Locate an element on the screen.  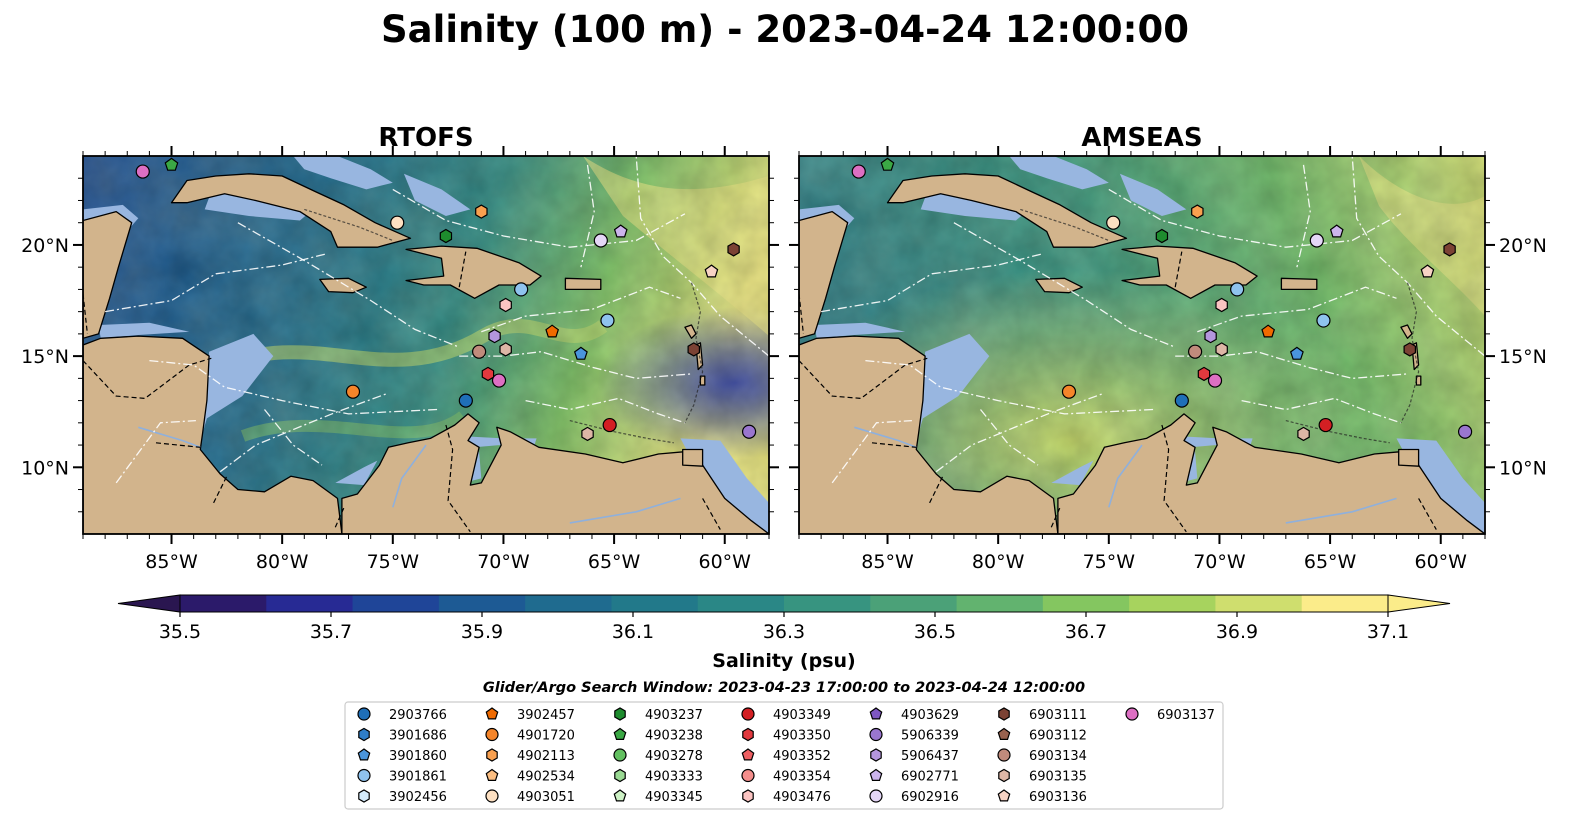
legend-label: 5906437 is located at coordinates (930, 756).